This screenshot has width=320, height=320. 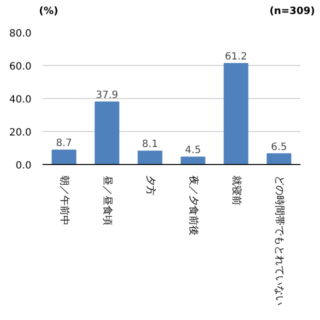 I want to click on x-tick-label: どの時間帯でもとれていない, so click(x=280, y=241).